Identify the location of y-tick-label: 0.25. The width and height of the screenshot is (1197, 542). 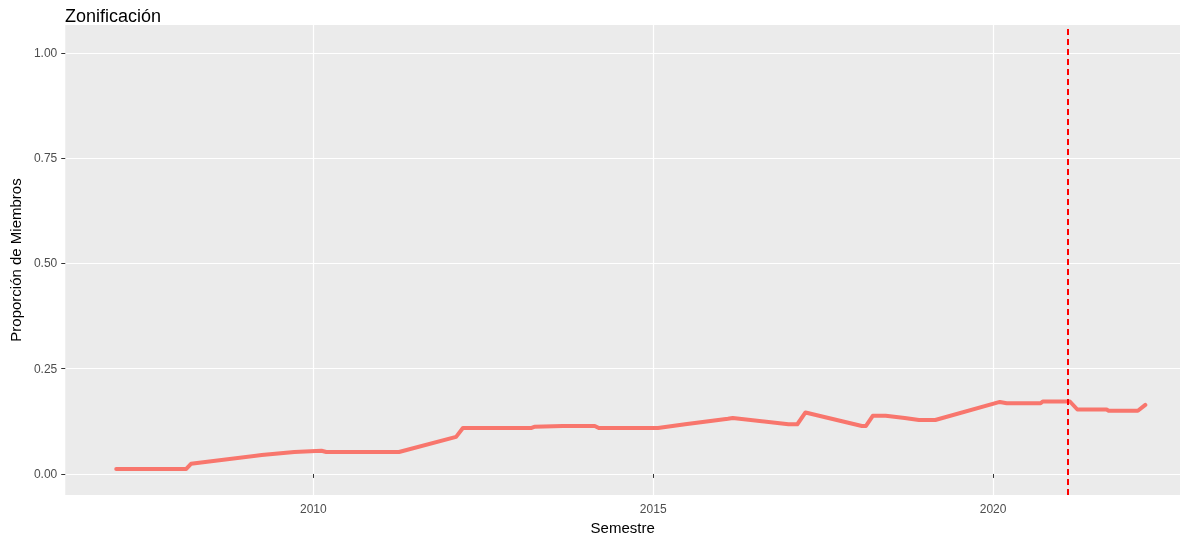
(45, 368).